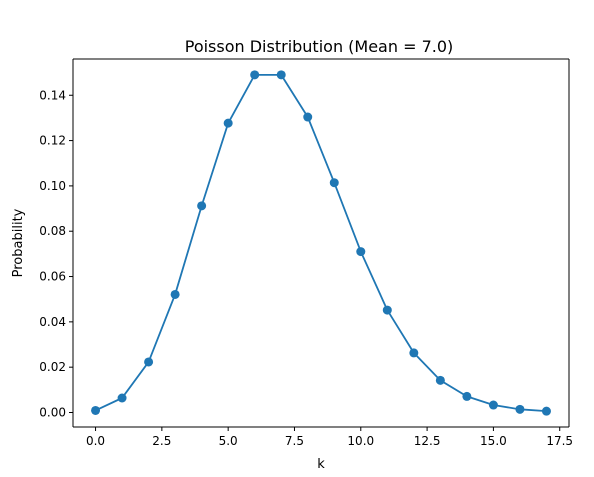 The width and height of the screenshot is (594, 477). I want to click on chart-title: Poisson Distribution (Mean = 7.0), so click(319, 46).